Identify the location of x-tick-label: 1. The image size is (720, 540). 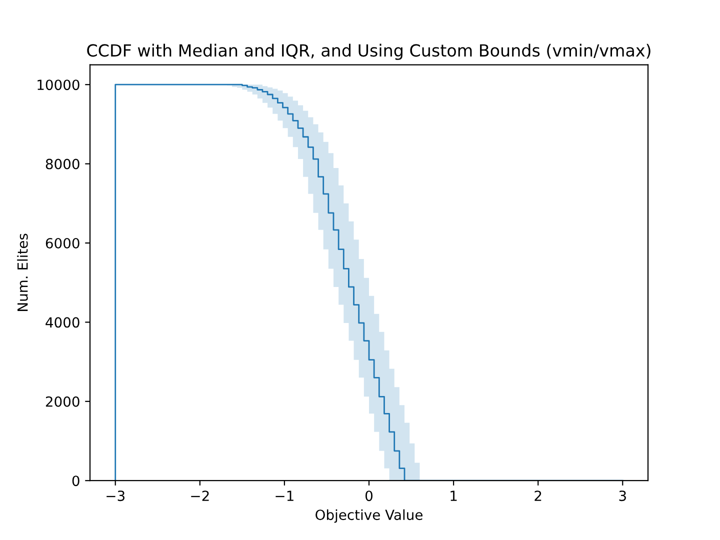
(453, 495).